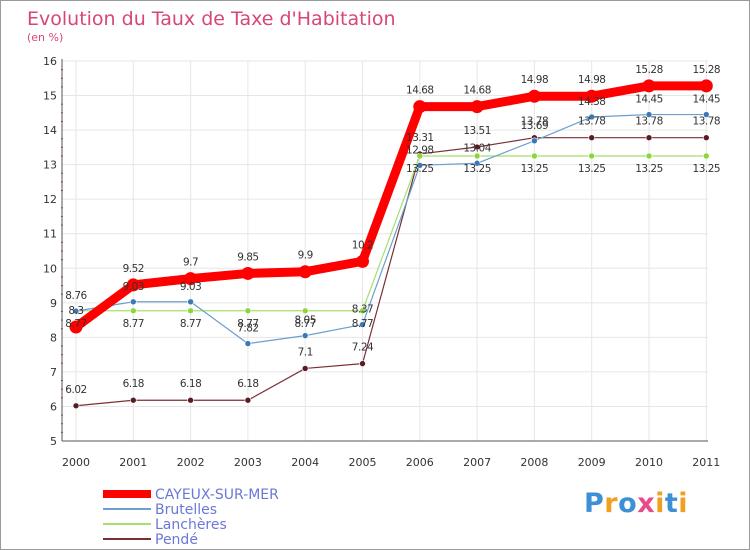 This screenshot has height=550, width=750. I want to click on proxiti-logo: Proxiti, so click(636, 503).